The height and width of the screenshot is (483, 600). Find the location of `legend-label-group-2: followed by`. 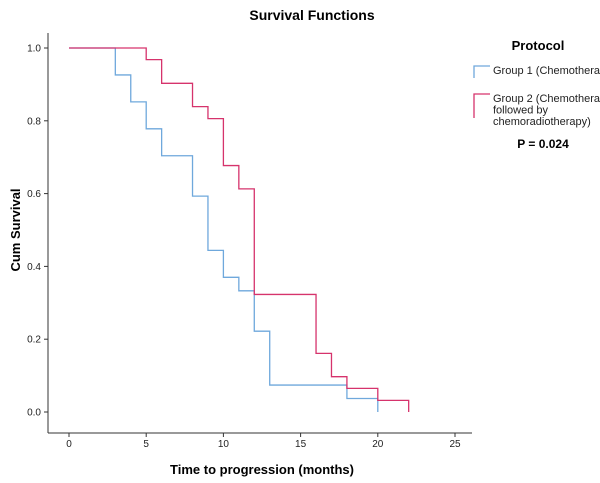

legend-label-group-2: followed by is located at coordinates (521, 111).